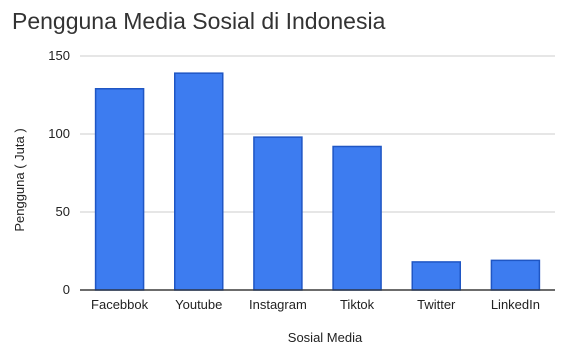 The image size is (565, 347). Describe the element at coordinates (199, 21) in the screenshot. I see `chart-title: Pengguna Media Sosial di Indonesia` at that location.